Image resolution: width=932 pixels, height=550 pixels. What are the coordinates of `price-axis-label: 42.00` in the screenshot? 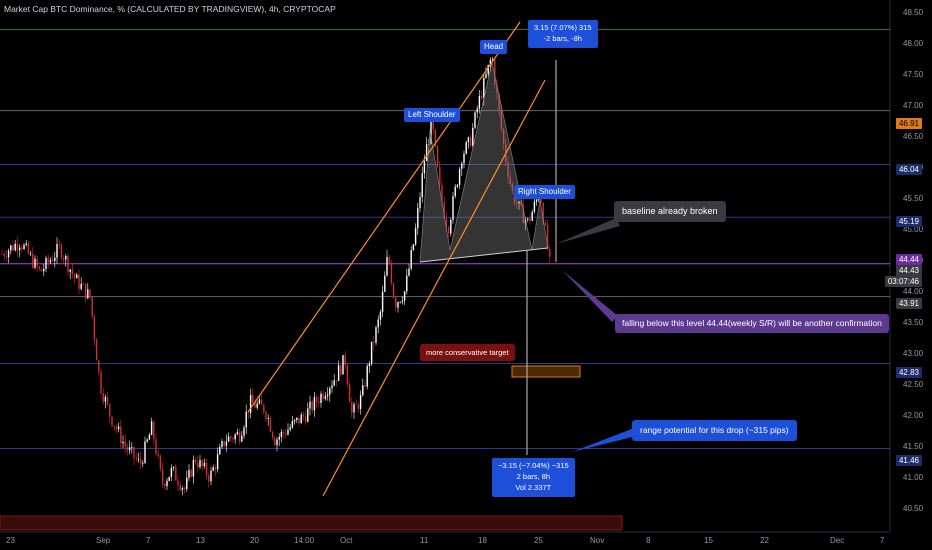 It's located at (913, 415).